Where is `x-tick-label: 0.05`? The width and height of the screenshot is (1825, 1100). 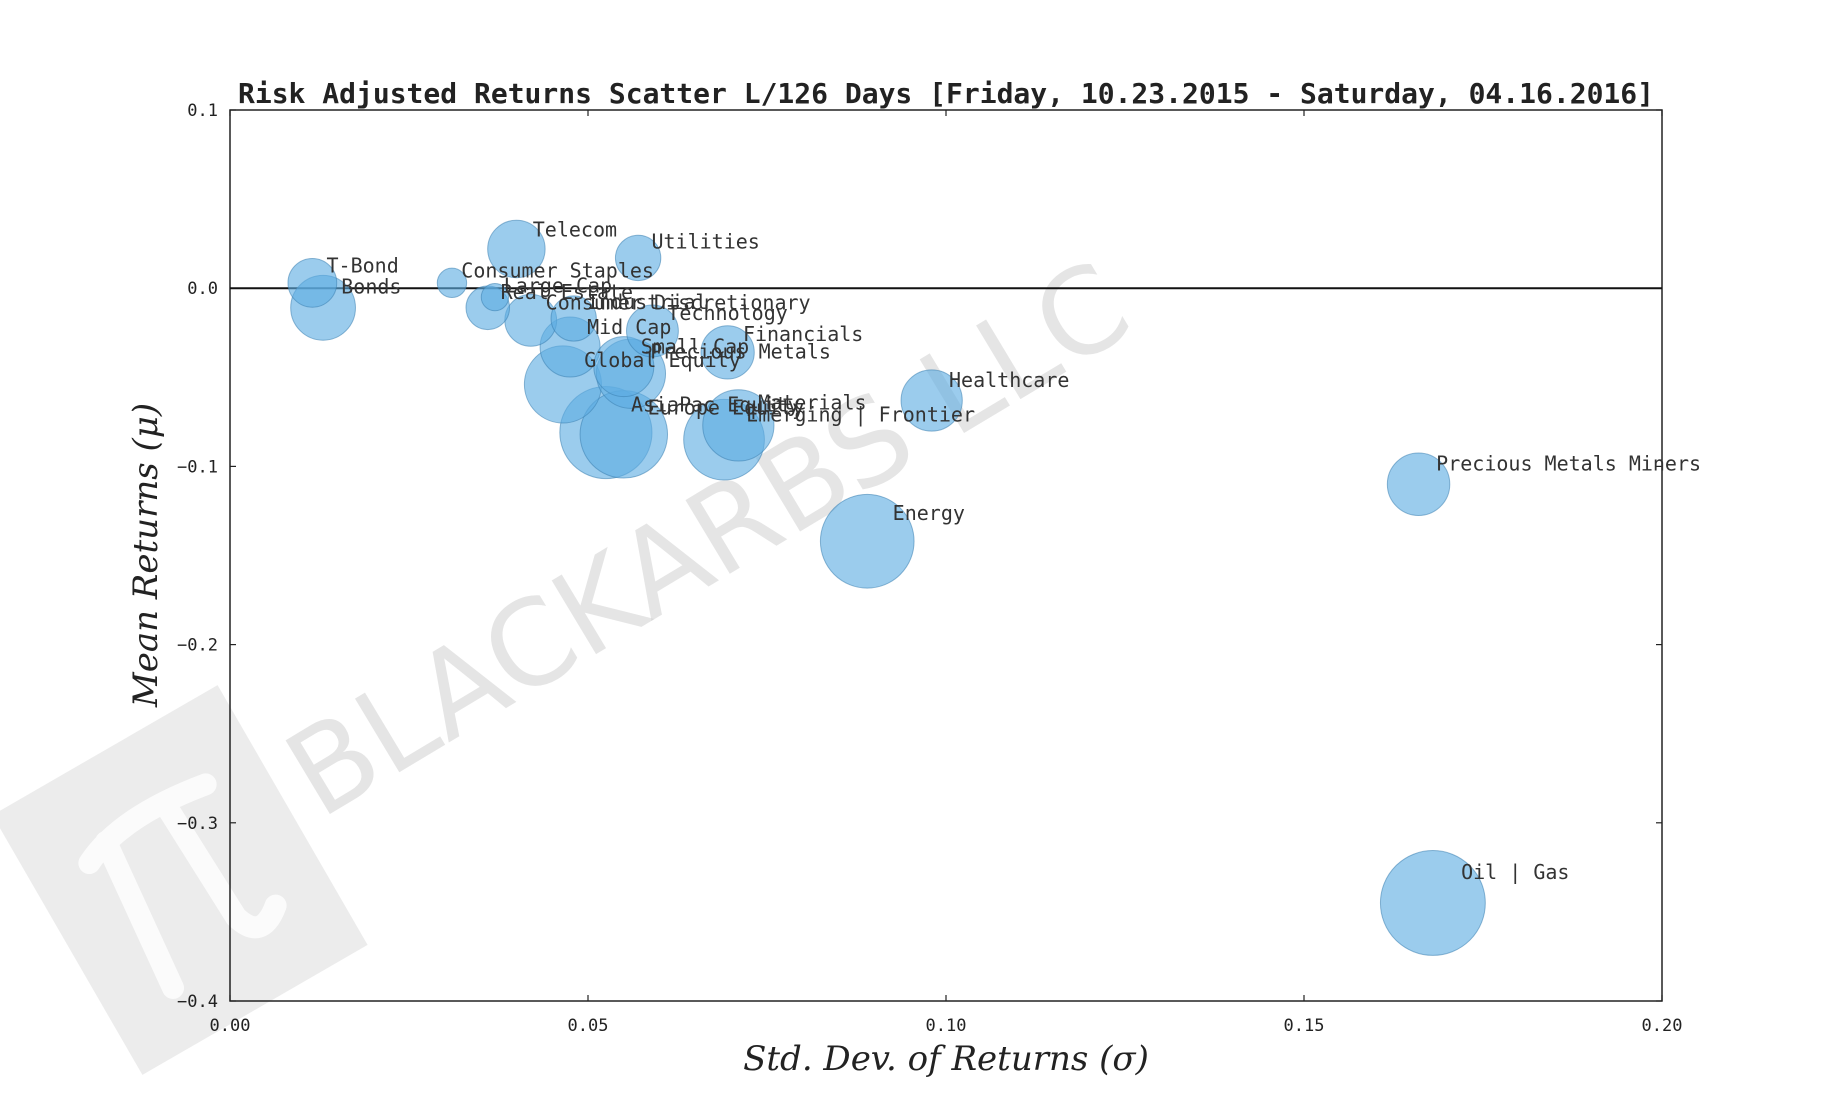 x-tick-label: 0.05 is located at coordinates (588, 1026).